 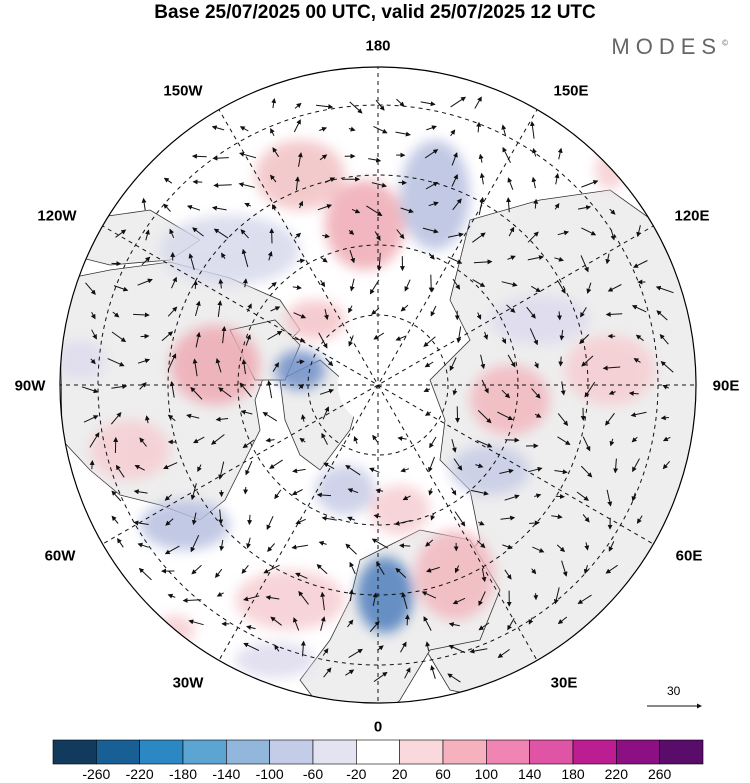 I want to click on brand-mark: ©, so click(x=725, y=43).